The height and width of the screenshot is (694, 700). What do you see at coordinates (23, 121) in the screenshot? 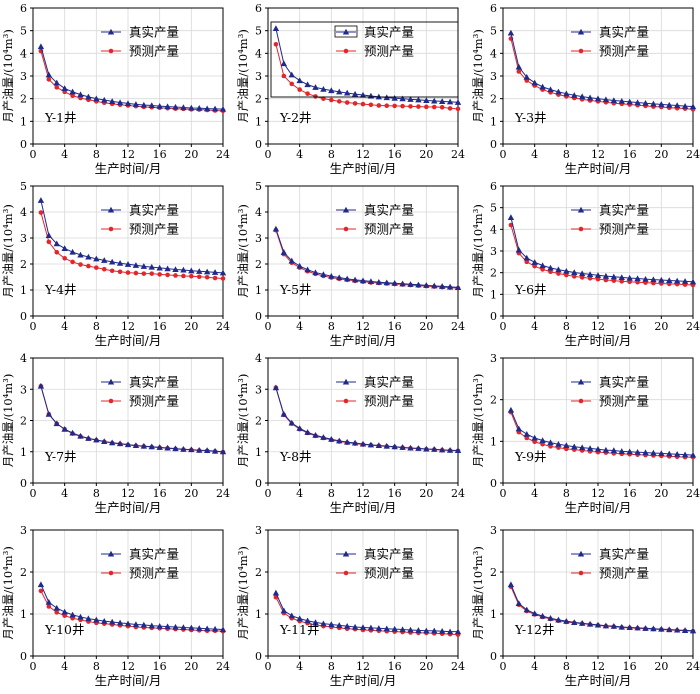
I see `y-tick-label: 1` at bounding box center [23, 121].